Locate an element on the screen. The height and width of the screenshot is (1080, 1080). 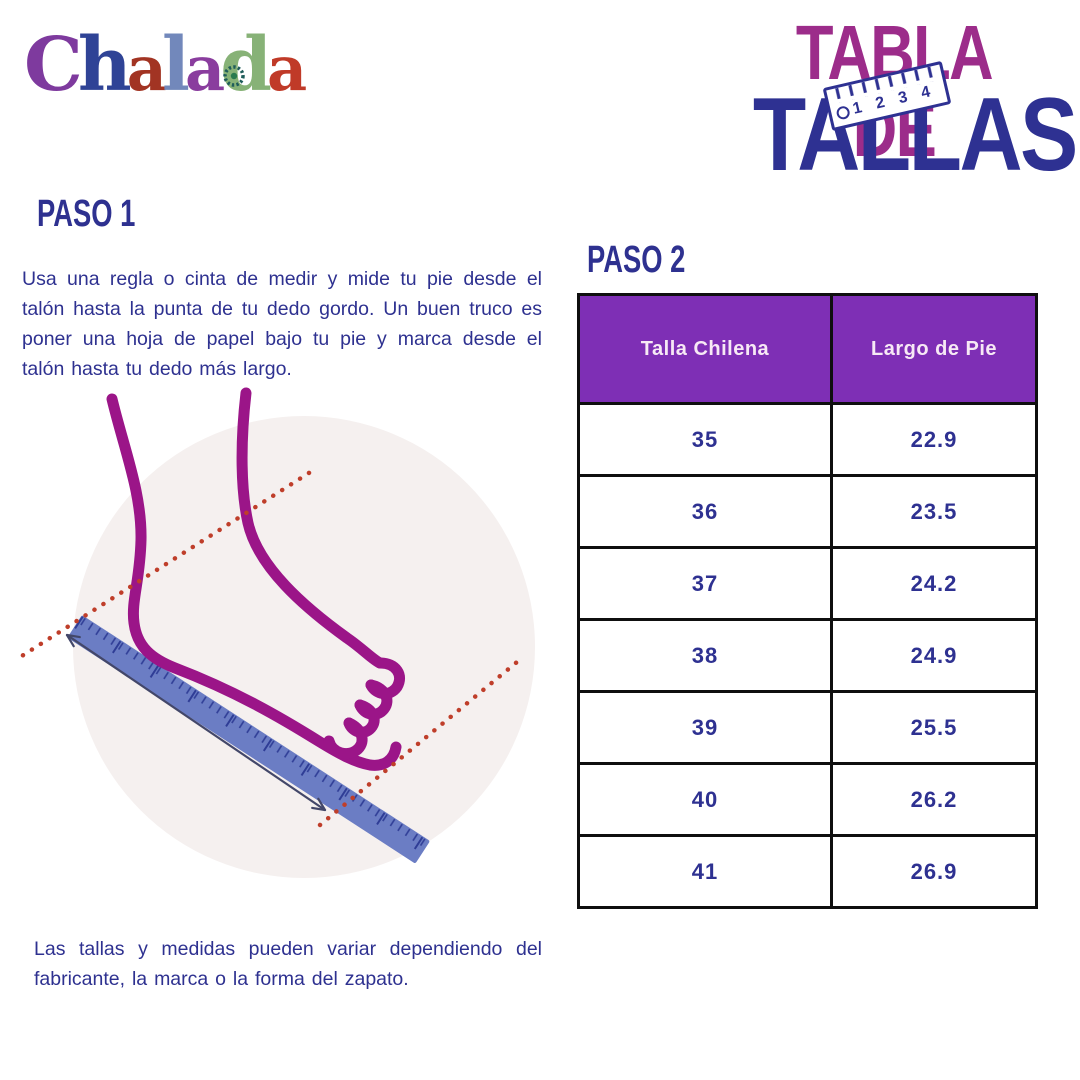
header-cell-talla: Talla Chilena is located at coordinates (705, 349).